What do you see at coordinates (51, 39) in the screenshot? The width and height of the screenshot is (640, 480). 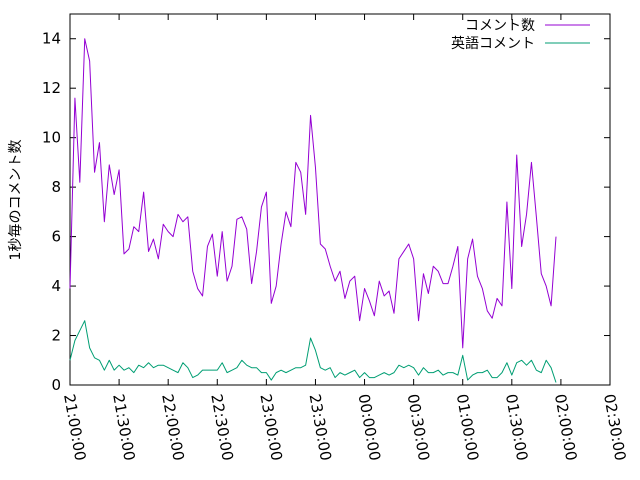 I see `y-tick-label: 14` at bounding box center [51, 39].